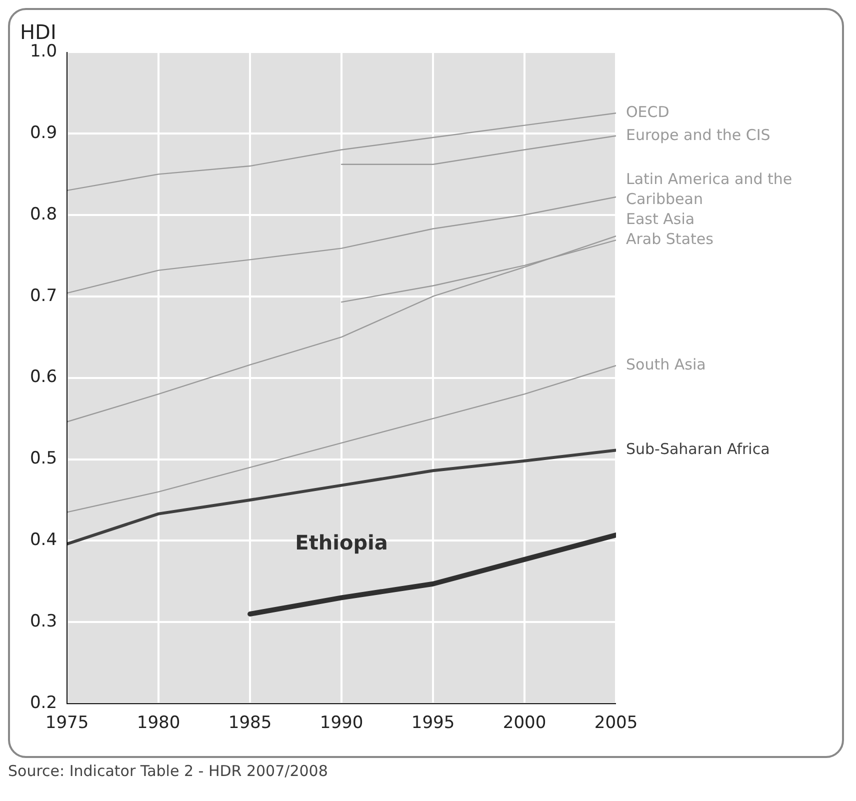  I want to click on y-tick-label: 0.8, so click(44, 214).